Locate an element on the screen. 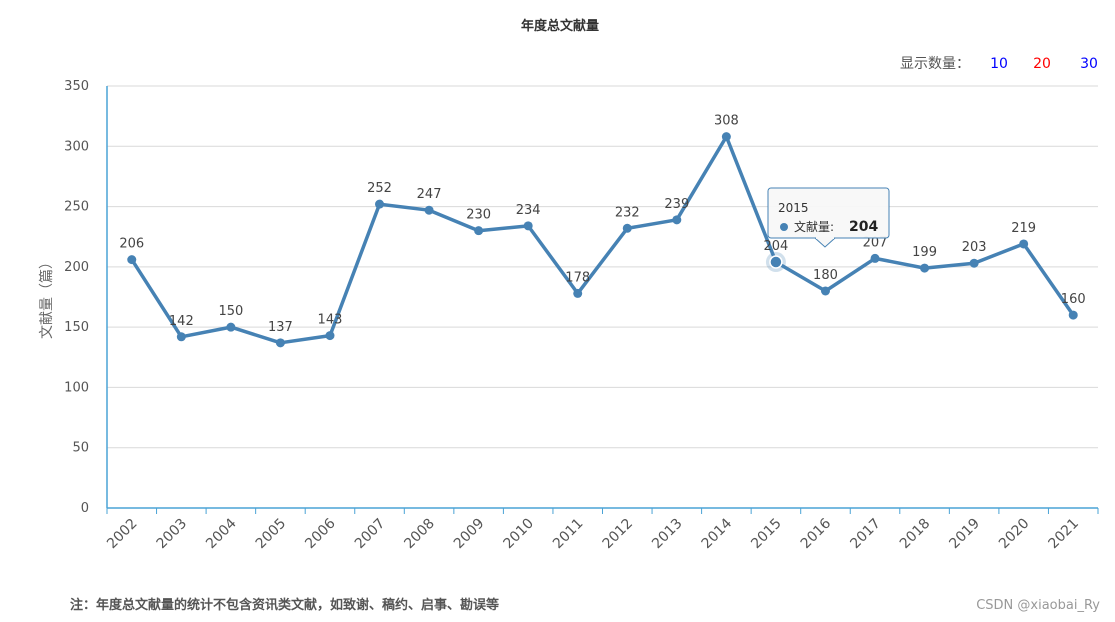 The height and width of the screenshot is (622, 1115). data-label: 207 is located at coordinates (875, 242).